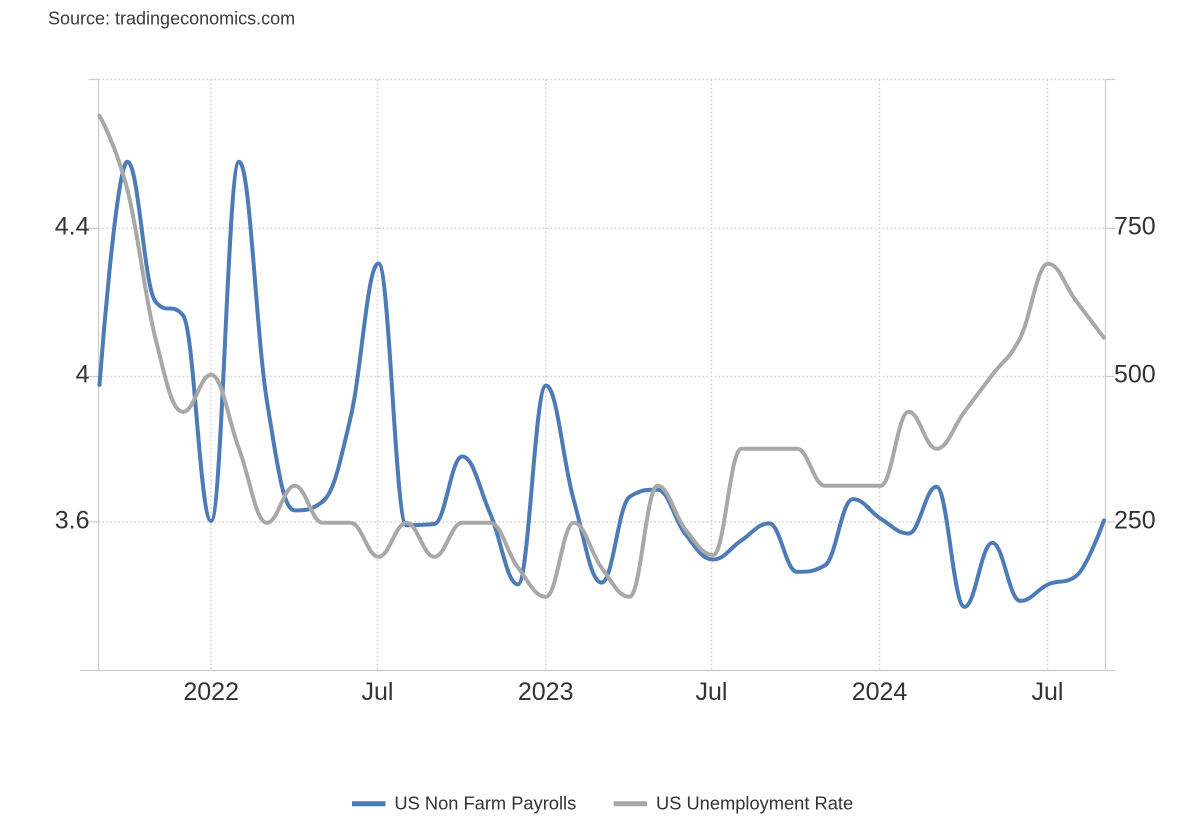 The height and width of the screenshot is (825, 1200). I want to click on svg-text: 4, so click(83, 375).